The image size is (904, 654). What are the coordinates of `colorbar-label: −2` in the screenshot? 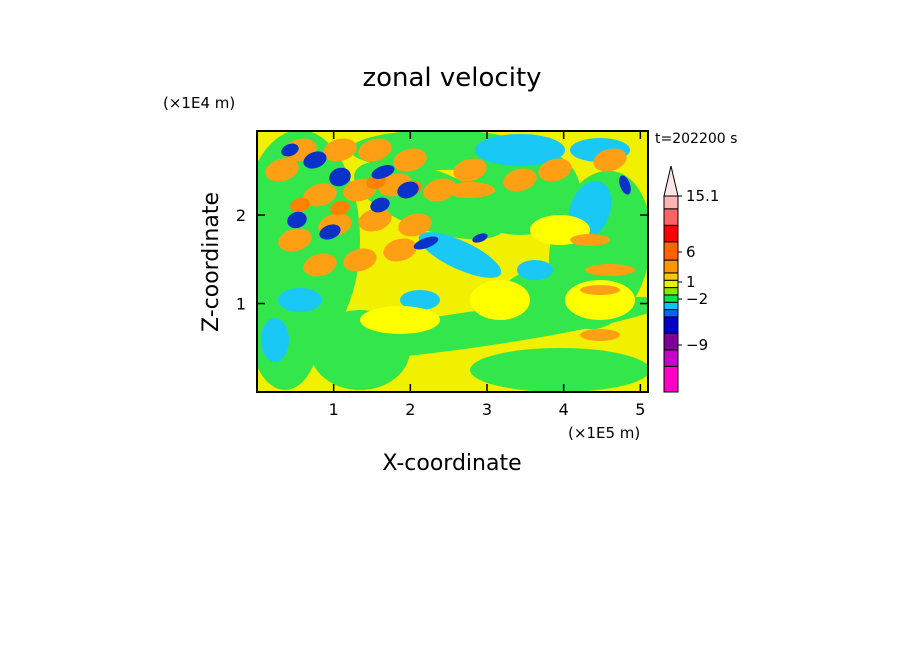 It's located at (697, 299).